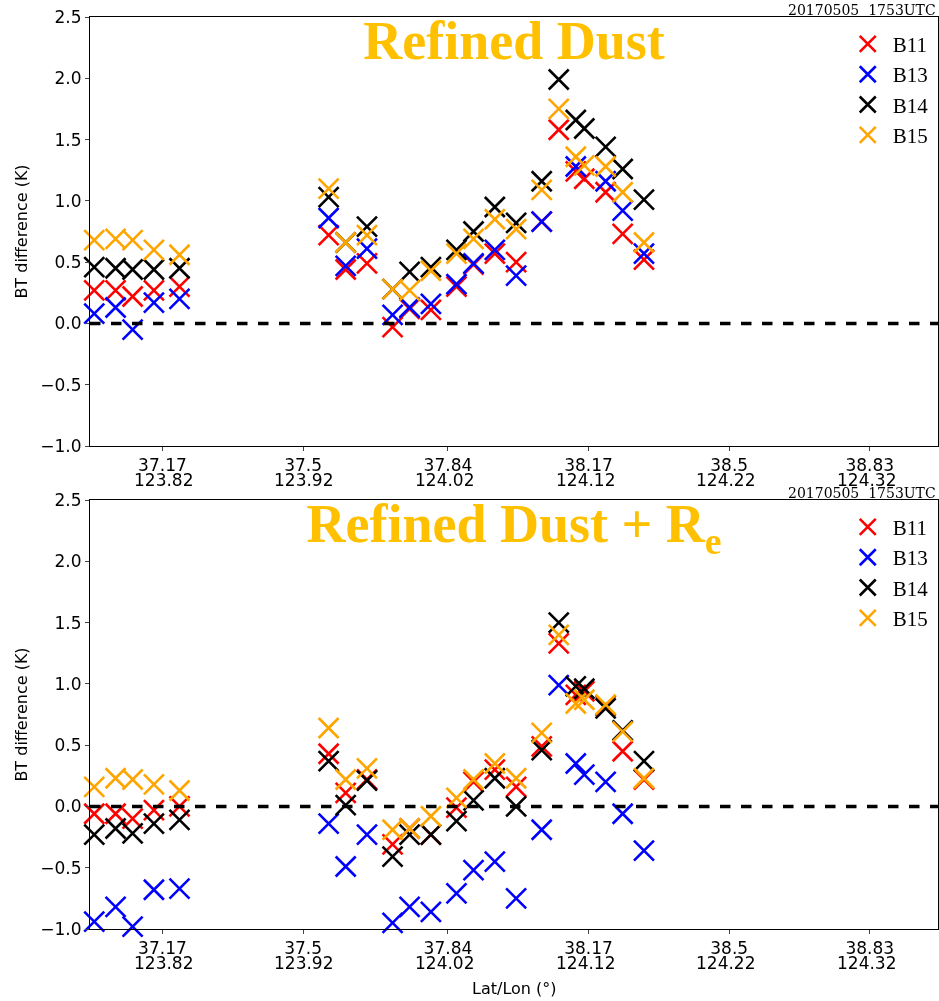 The image size is (939, 1001). Describe the element at coordinates (514, 41) in the screenshot. I see `chart-title: Refined Dust` at that location.